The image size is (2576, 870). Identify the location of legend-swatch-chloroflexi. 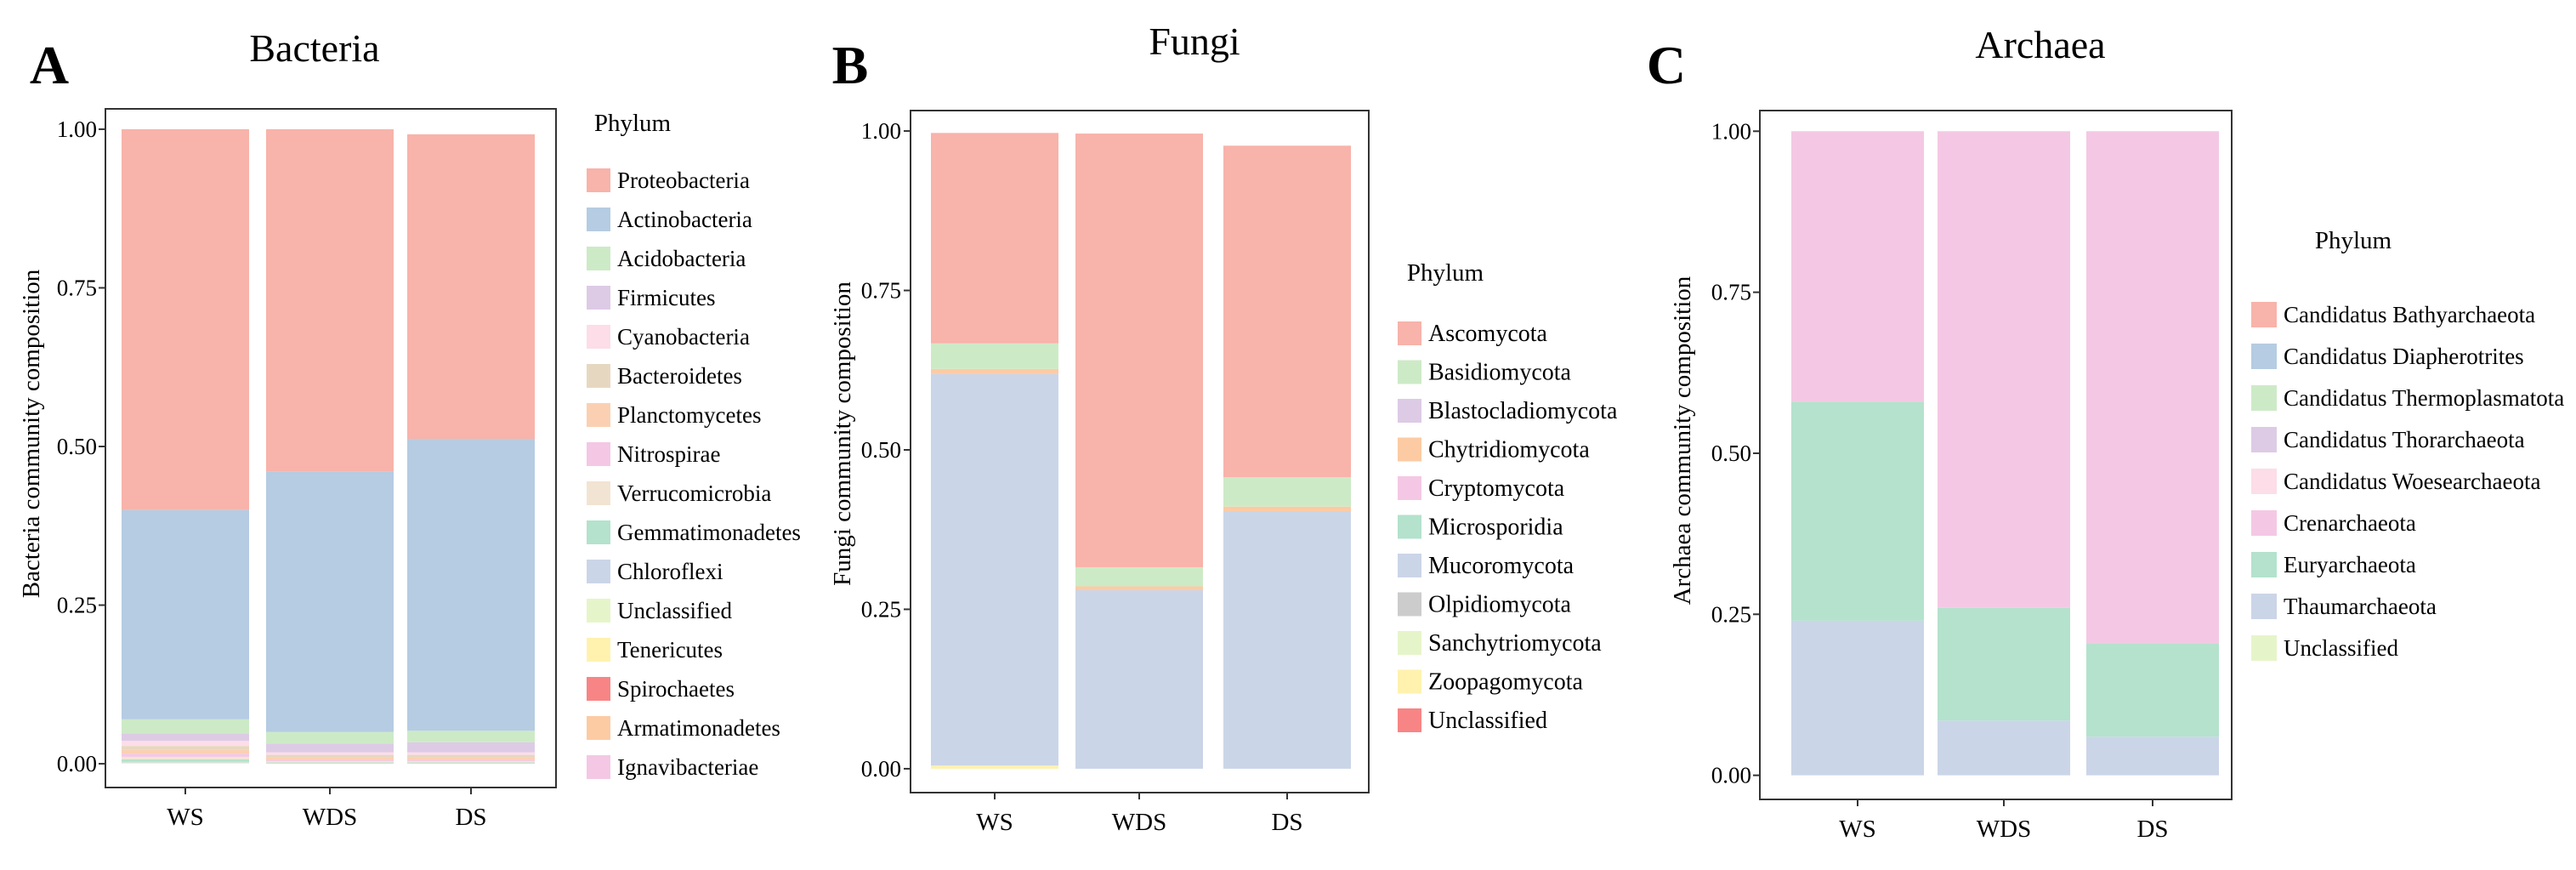
(599, 572).